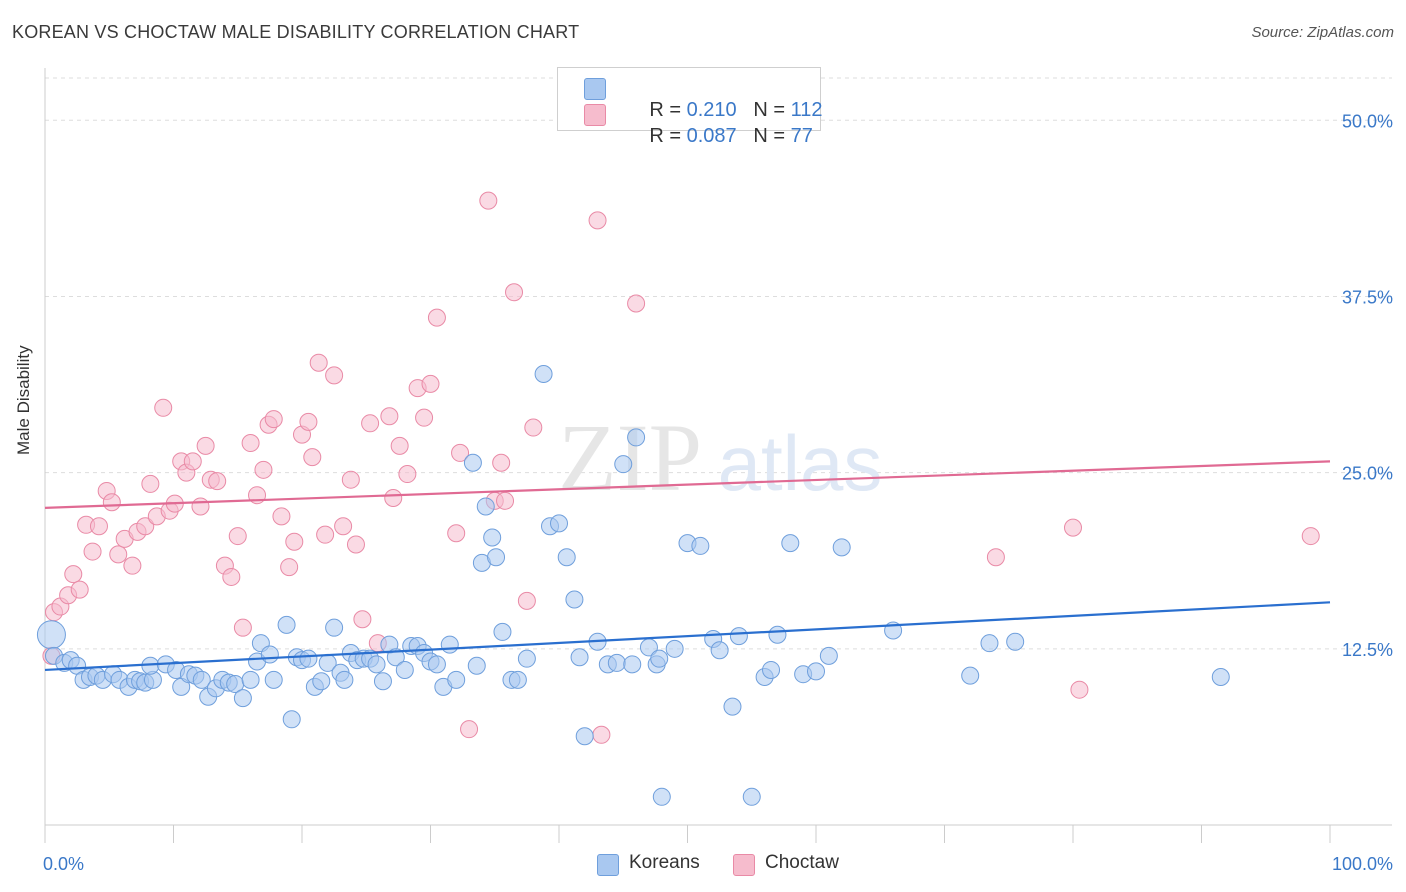  What do you see at coordinates (668, 136) in the screenshot?
I see `choctaw-r-label: R =` at bounding box center [668, 136].